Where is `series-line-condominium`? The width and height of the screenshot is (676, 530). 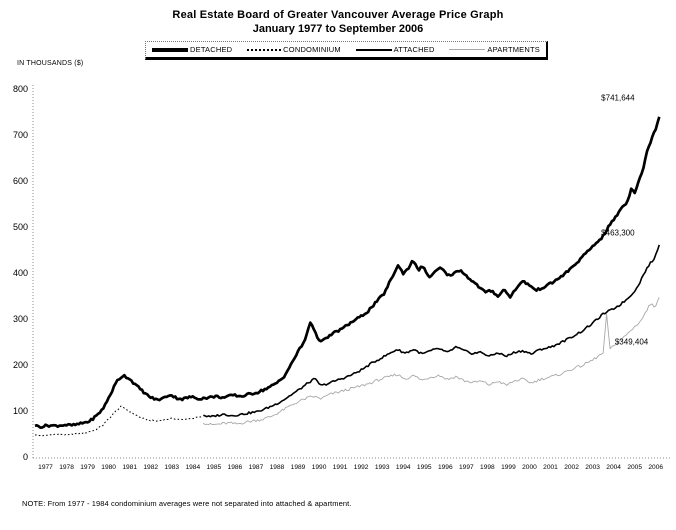
series-line-condominium is located at coordinates (119, 421).